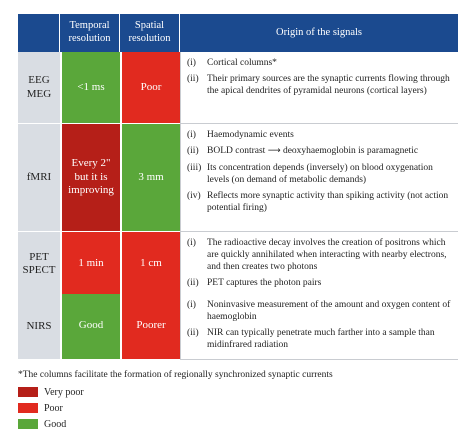  I want to click on legend-item-good: Good, so click(51, 424).